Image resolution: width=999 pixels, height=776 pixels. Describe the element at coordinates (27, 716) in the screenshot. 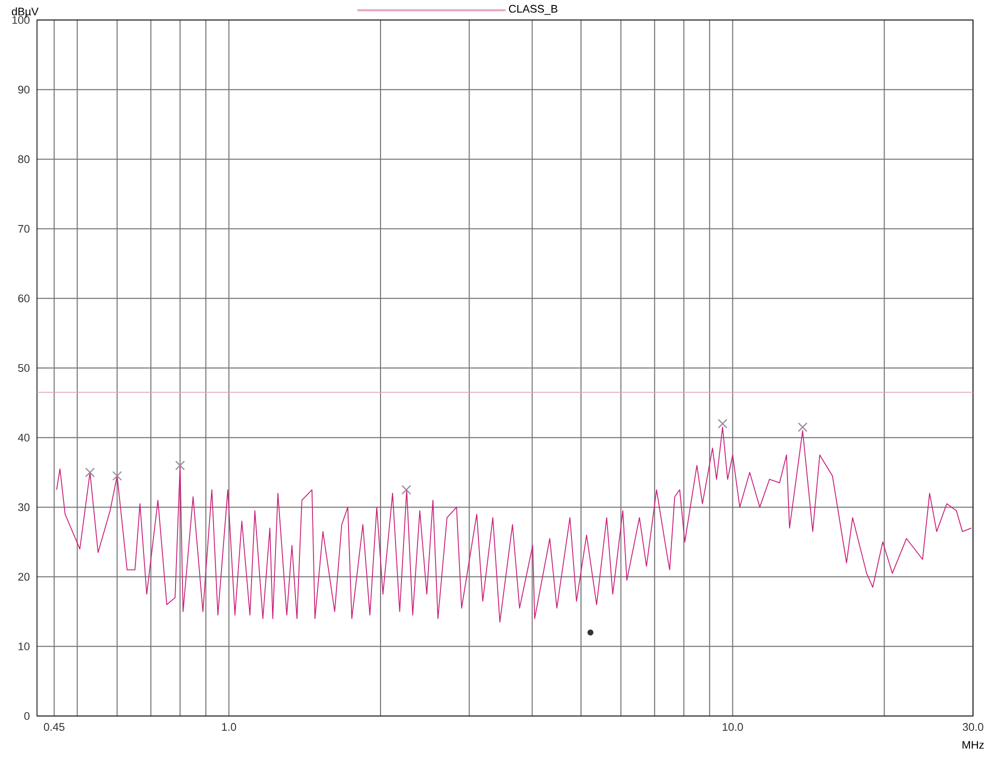

I see `y-tick-label: 0` at that location.